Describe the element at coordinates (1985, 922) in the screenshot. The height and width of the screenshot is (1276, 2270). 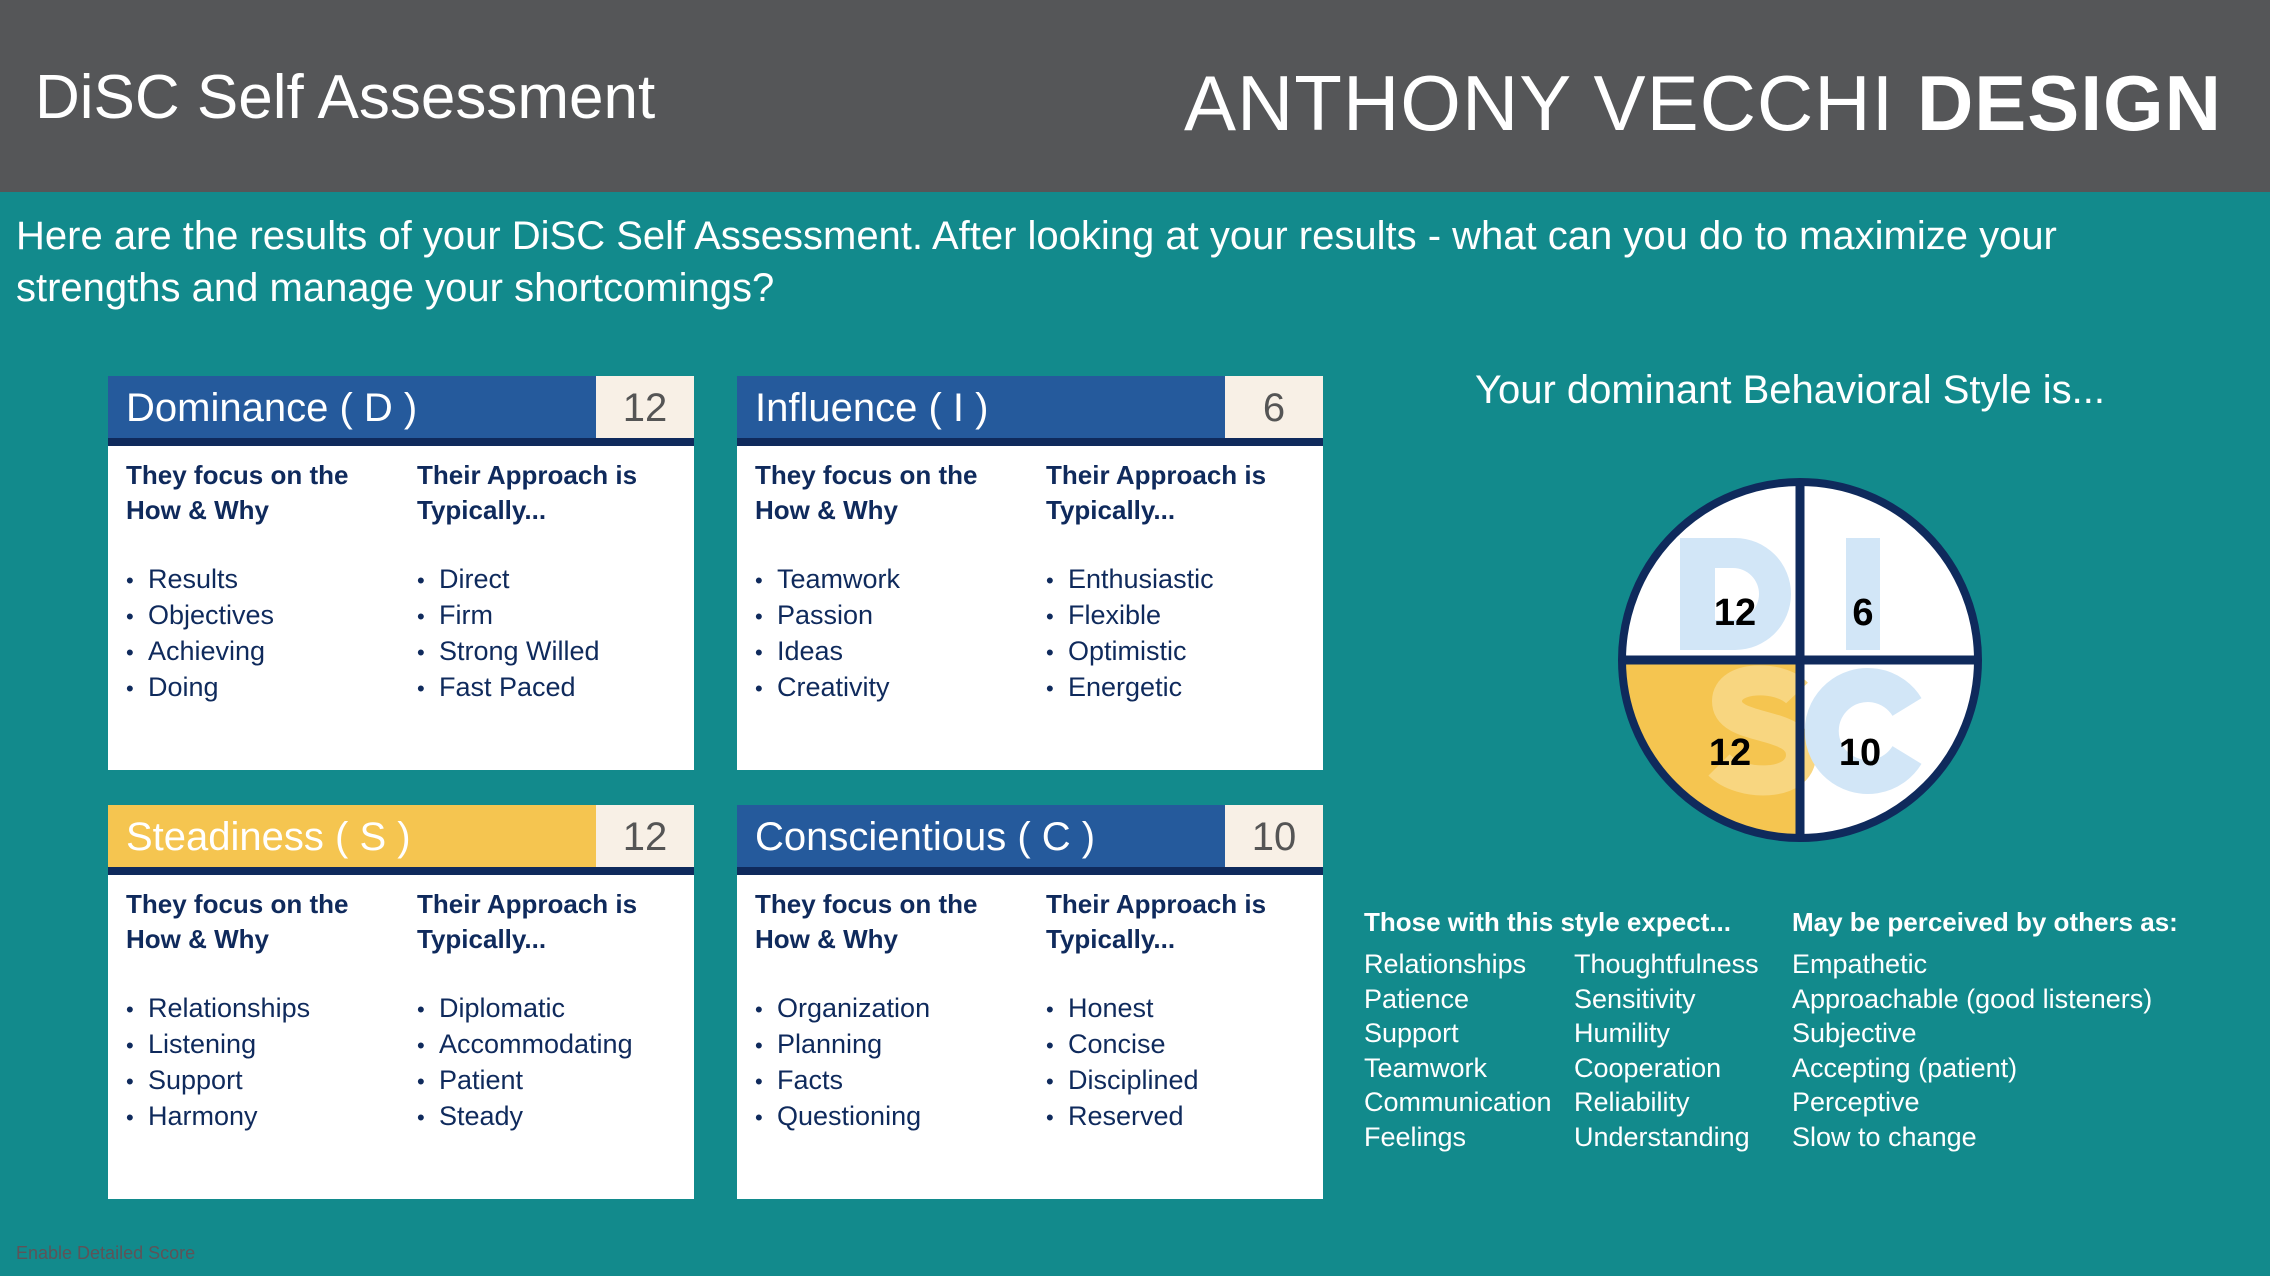
I see `perceived-heading: May be perceived by others as:` at that location.